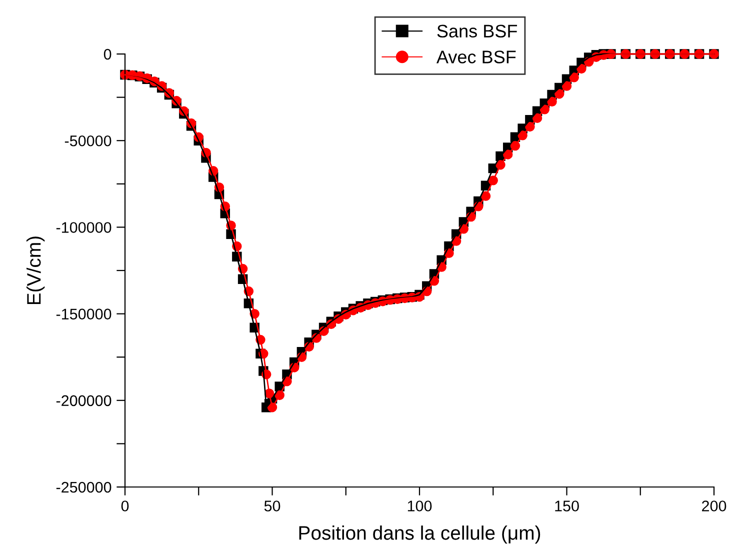 The image size is (729, 554). What do you see at coordinates (477, 31) in the screenshot?
I see `legend-label: Sans BSF` at bounding box center [477, 31].